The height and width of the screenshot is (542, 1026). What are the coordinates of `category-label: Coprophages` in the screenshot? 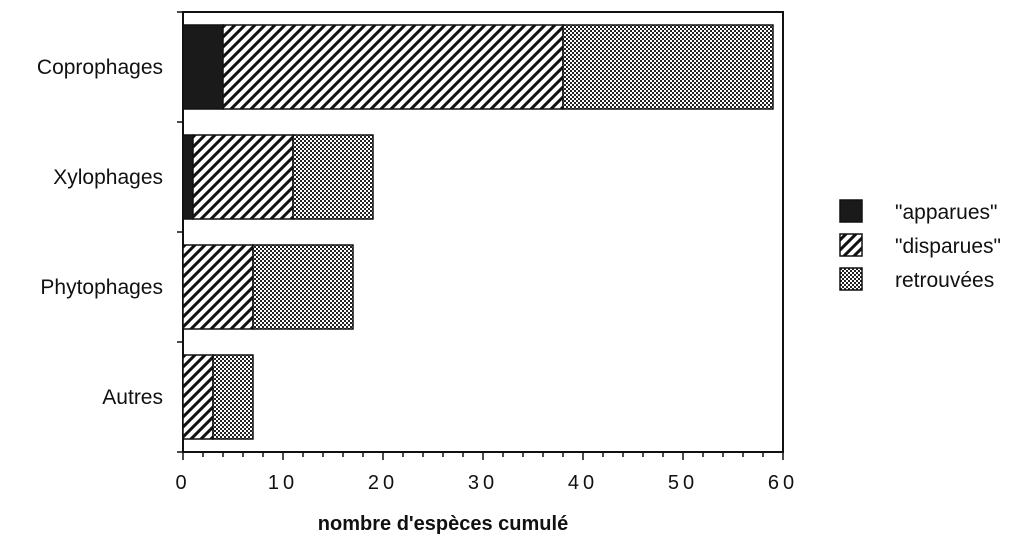 It's located at (100, 67).